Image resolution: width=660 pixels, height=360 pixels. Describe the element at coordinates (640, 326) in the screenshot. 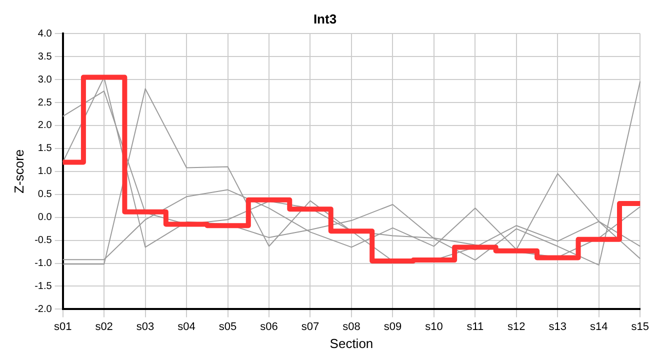

I see `x-tick-label: s15` at that location.